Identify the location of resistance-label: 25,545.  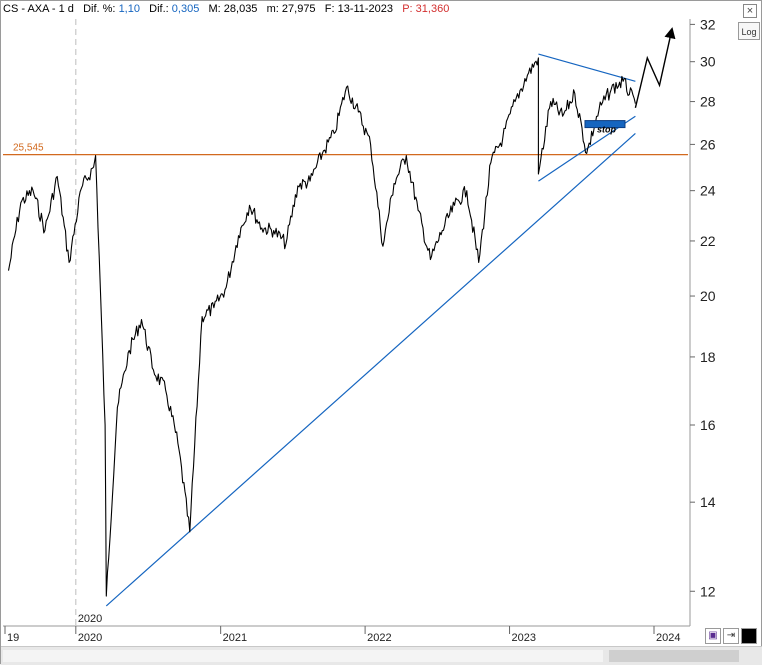
(28, 148).